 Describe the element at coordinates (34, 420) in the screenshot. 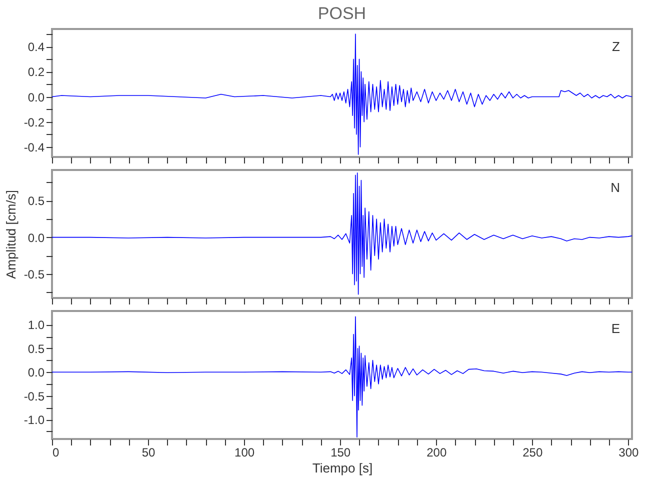

I see `y-tick-label: -1.0` at that location.